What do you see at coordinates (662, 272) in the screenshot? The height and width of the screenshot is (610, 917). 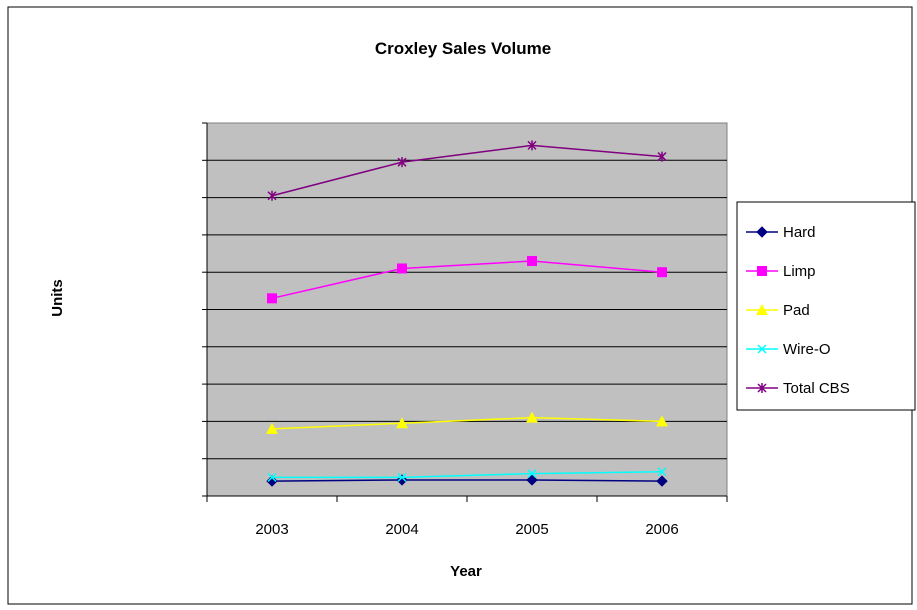 I see `data-point-limp-2006` at bounding box center [662, 272].